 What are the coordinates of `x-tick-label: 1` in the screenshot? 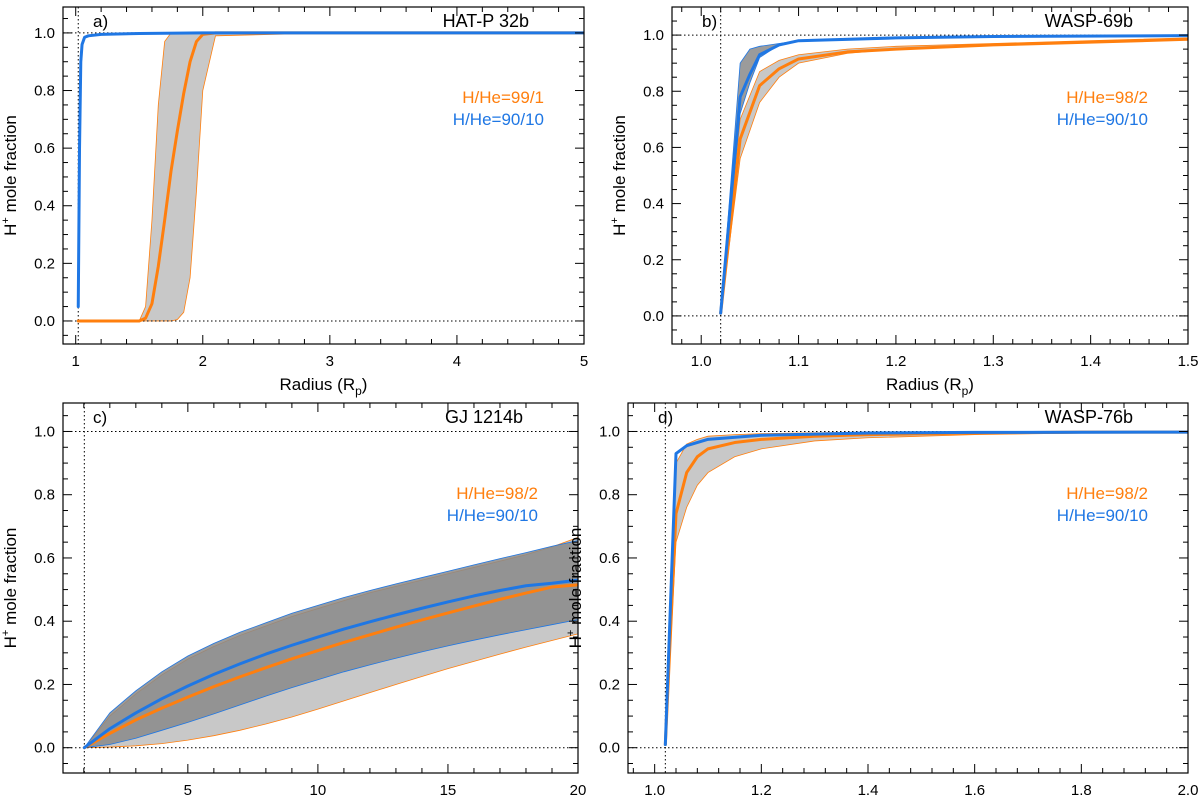 It's located at (76, 361).